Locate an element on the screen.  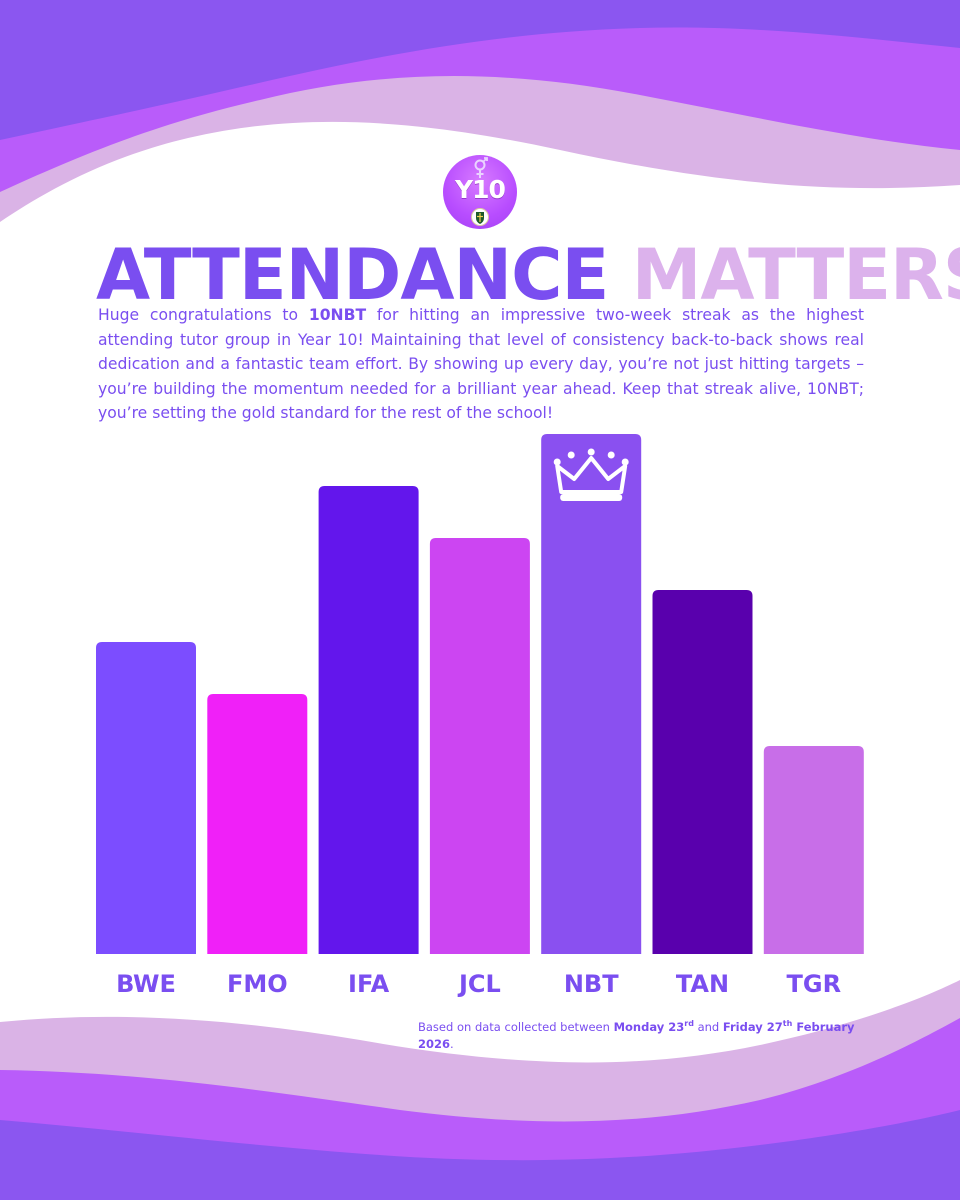
badge-text: Y10 is located at coordinates (480, 189).